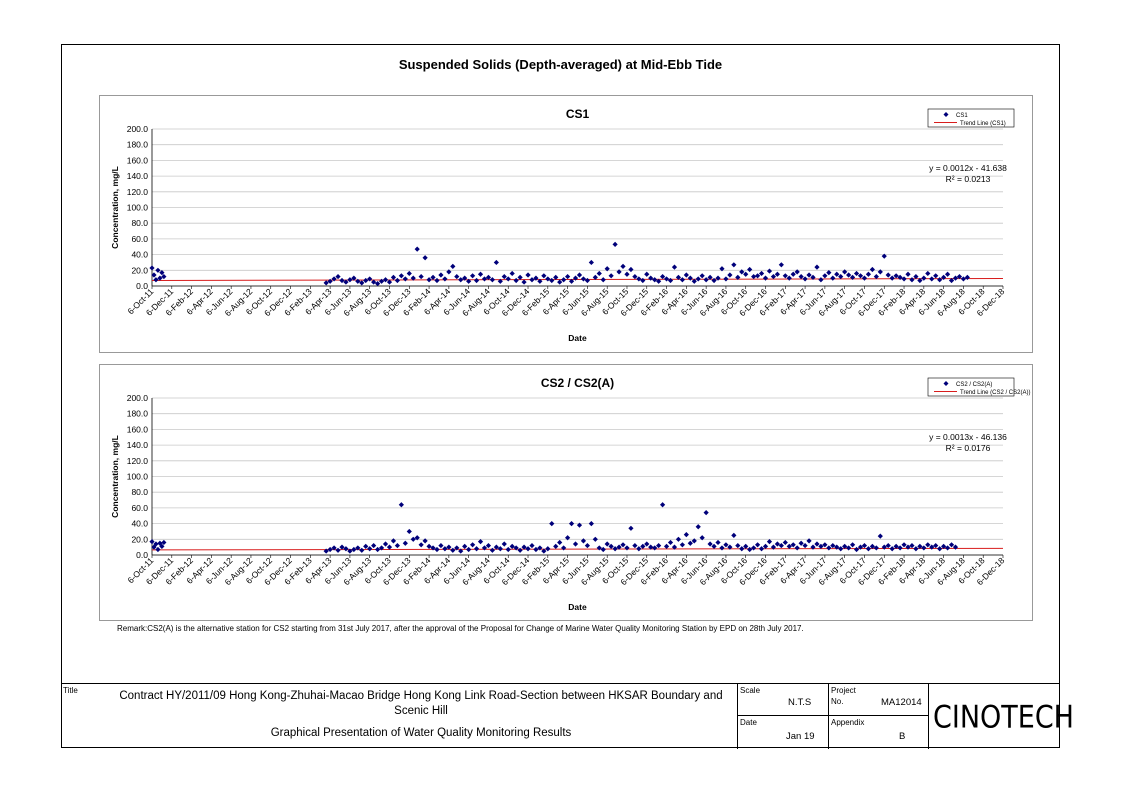 This screenshot has width=1123, height=794. Describe the element at coordinates (946, 383) in the screenshot. I see `legend-marker-series` at that location.